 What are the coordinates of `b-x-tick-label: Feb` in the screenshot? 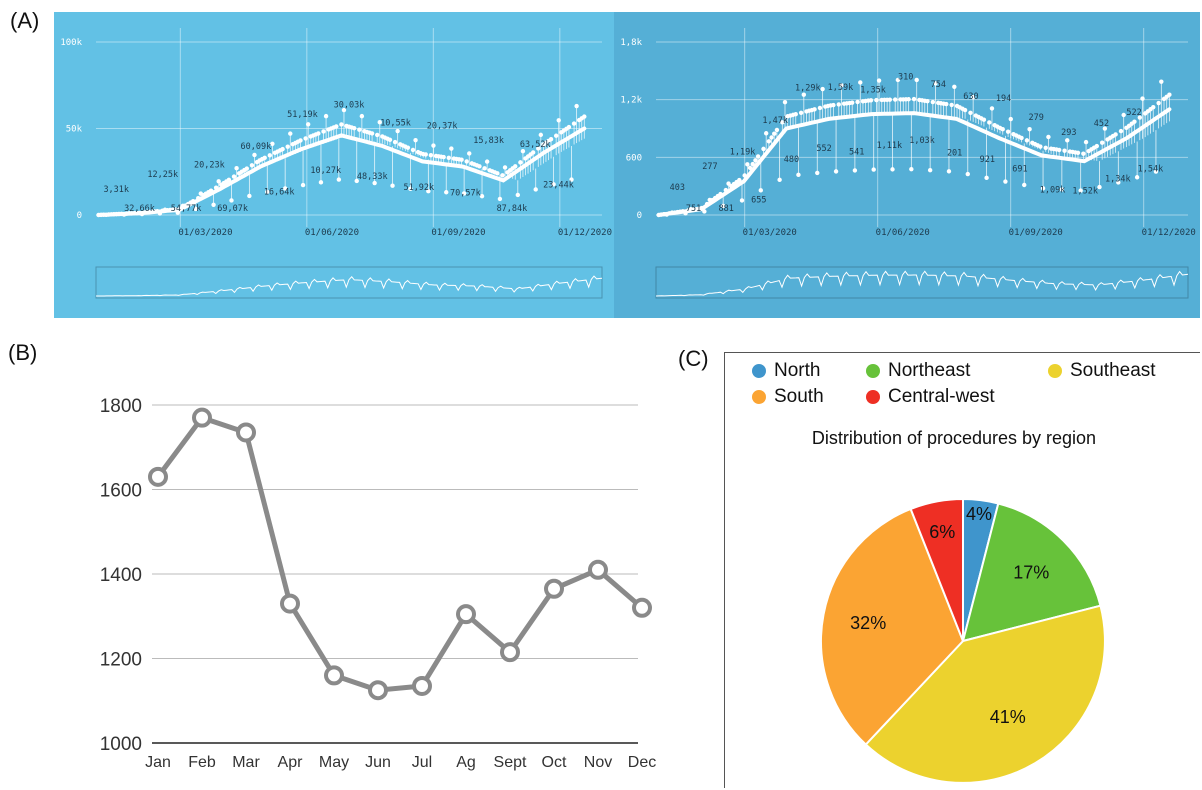 It's located at (202, 762).